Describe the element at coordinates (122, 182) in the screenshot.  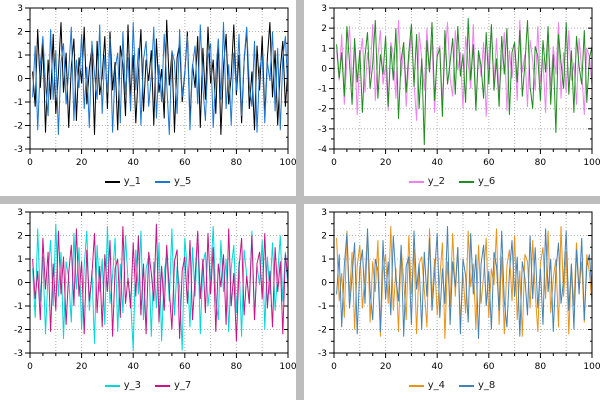
I see `legend-entry-y_1: y_1` at that location.